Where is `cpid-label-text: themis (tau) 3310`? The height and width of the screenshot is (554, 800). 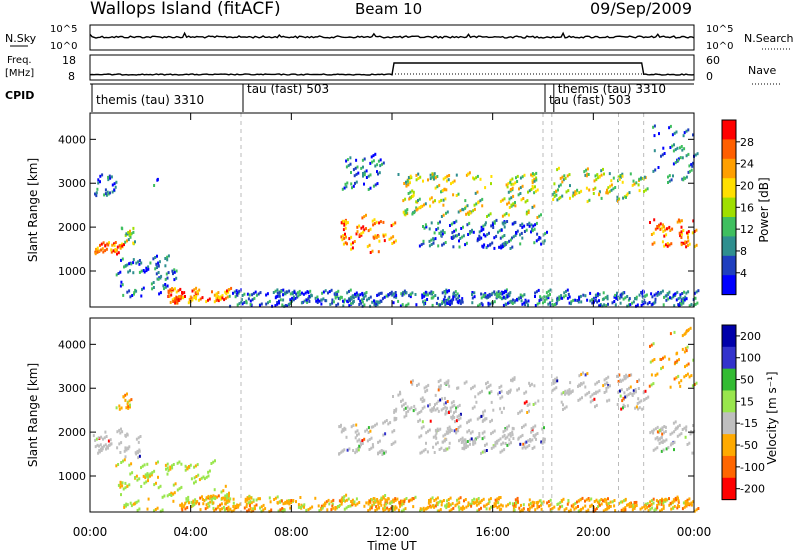
cpid-label-text: themis (tau) 3310 is located at coordinates (150, 100).